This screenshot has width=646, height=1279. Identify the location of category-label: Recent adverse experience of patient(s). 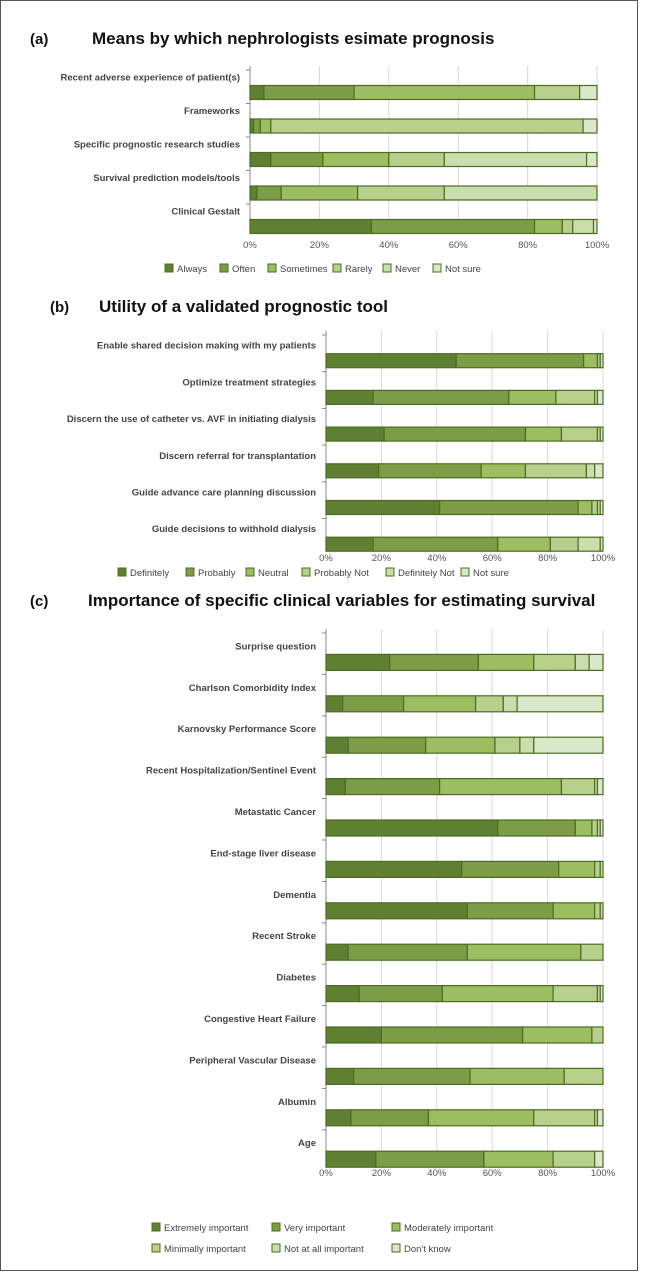
(150, 78).